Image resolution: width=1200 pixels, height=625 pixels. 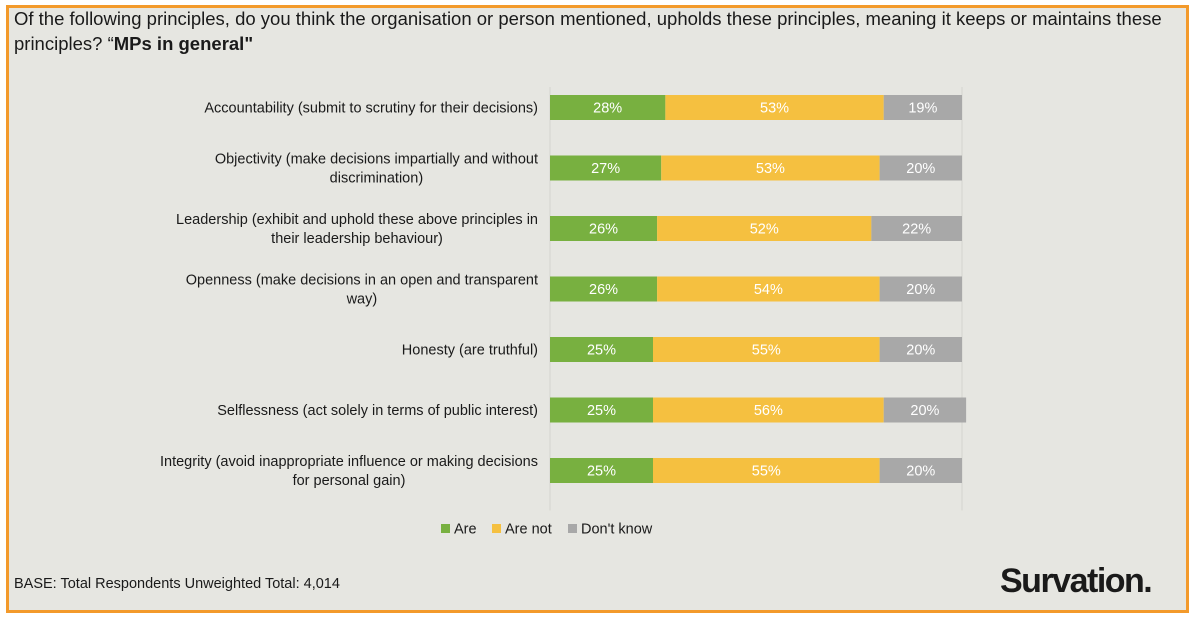 What do you see at coordinates (470, 351) in the screenshot?
I see `category-label: Honesty (are truthful)` at bounding box center [470, 351].